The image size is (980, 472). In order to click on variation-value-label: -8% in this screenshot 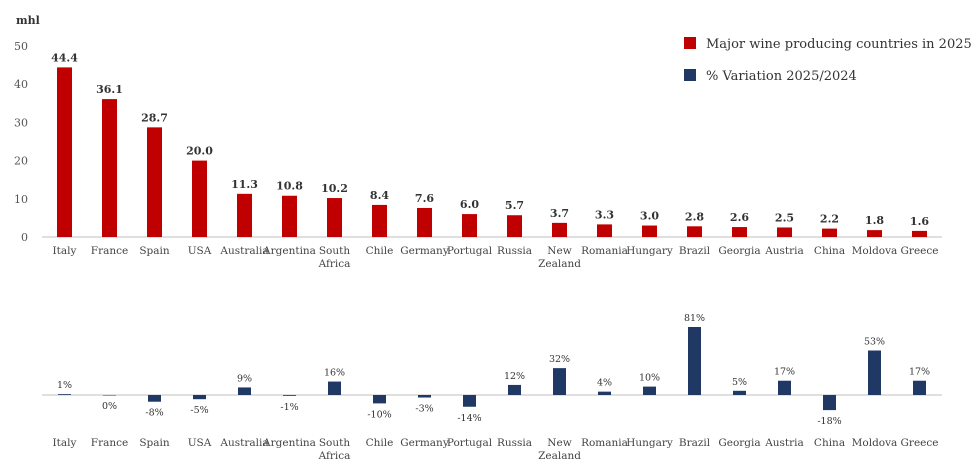, I will do `click(154, 413)`.